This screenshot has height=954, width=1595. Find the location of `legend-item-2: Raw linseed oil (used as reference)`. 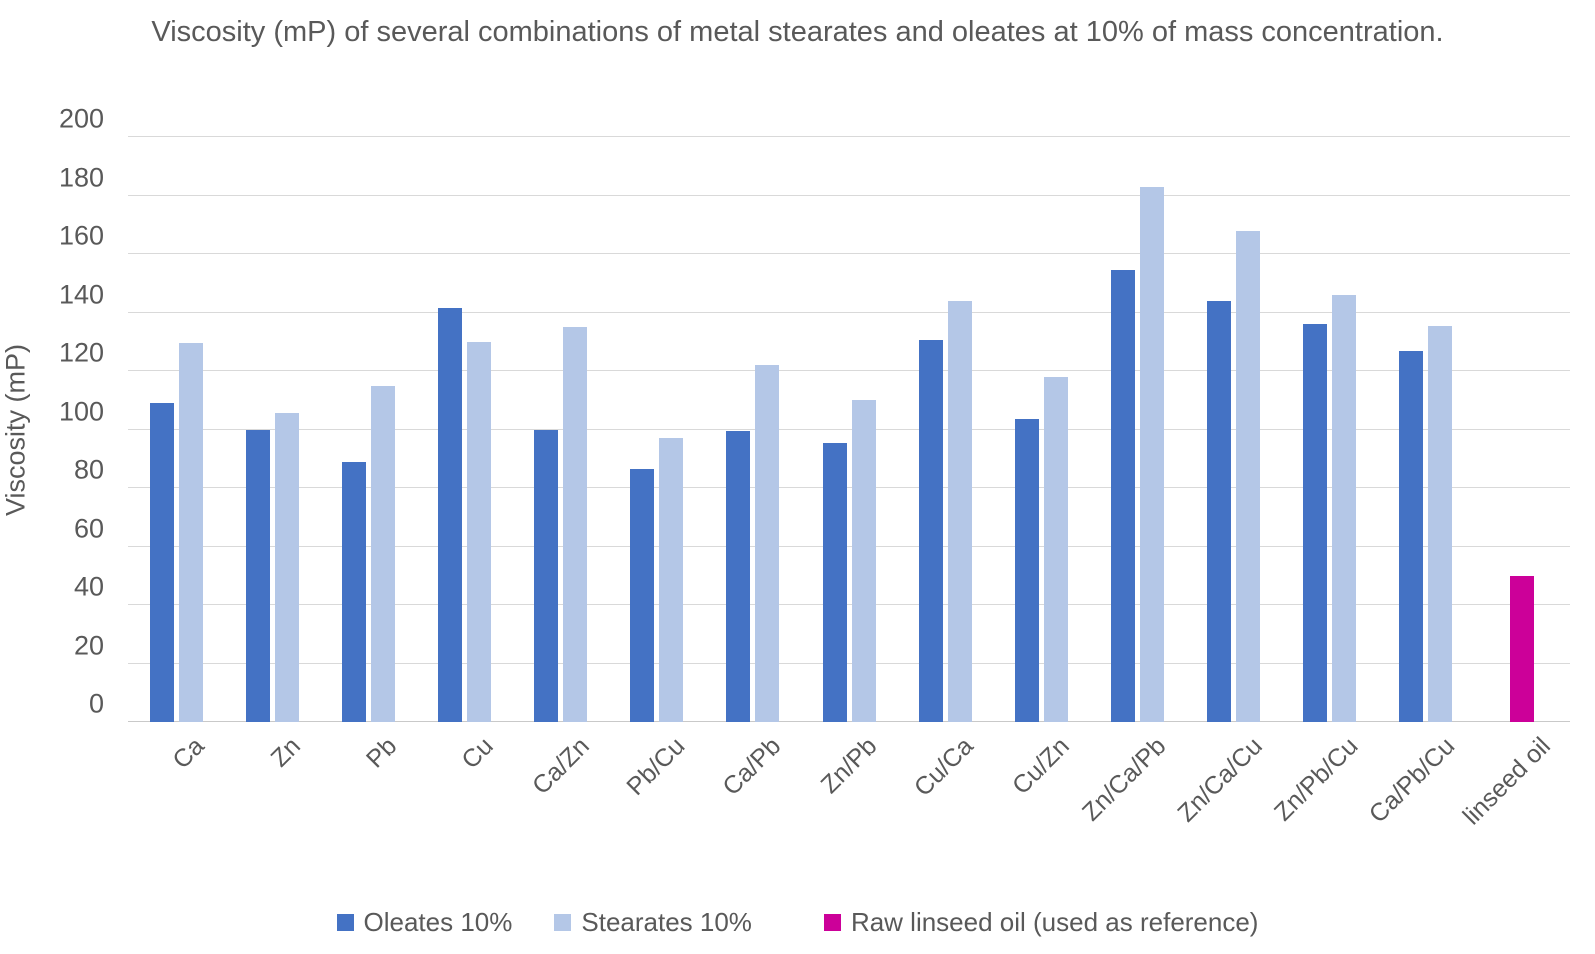

legend-item-2: Raw linseed oil (used as reference) is located at coordinates (1041, 922).